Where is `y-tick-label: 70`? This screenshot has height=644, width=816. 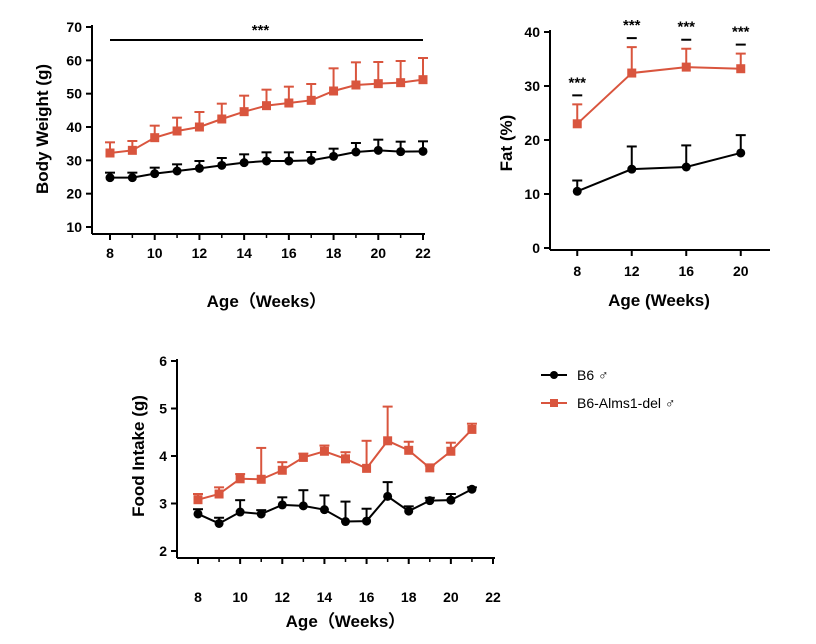 y-tick-label: 70 is located at coordinates (74, 27).